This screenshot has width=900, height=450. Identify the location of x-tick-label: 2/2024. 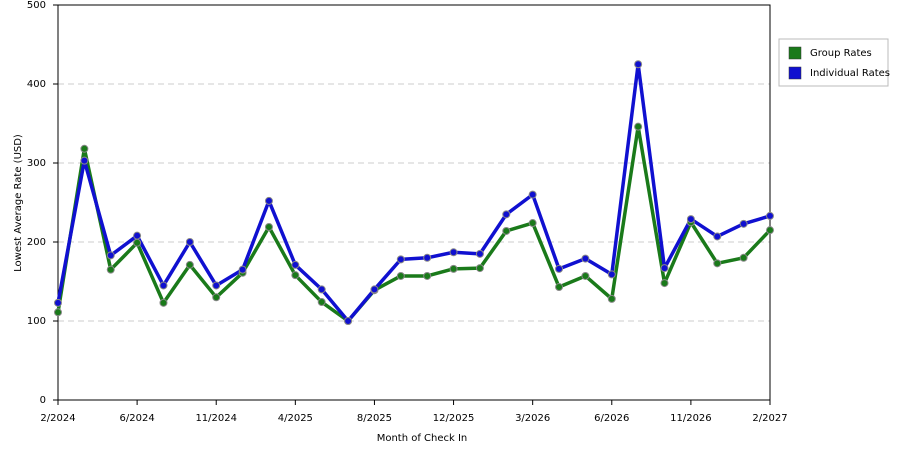
(57, 418).